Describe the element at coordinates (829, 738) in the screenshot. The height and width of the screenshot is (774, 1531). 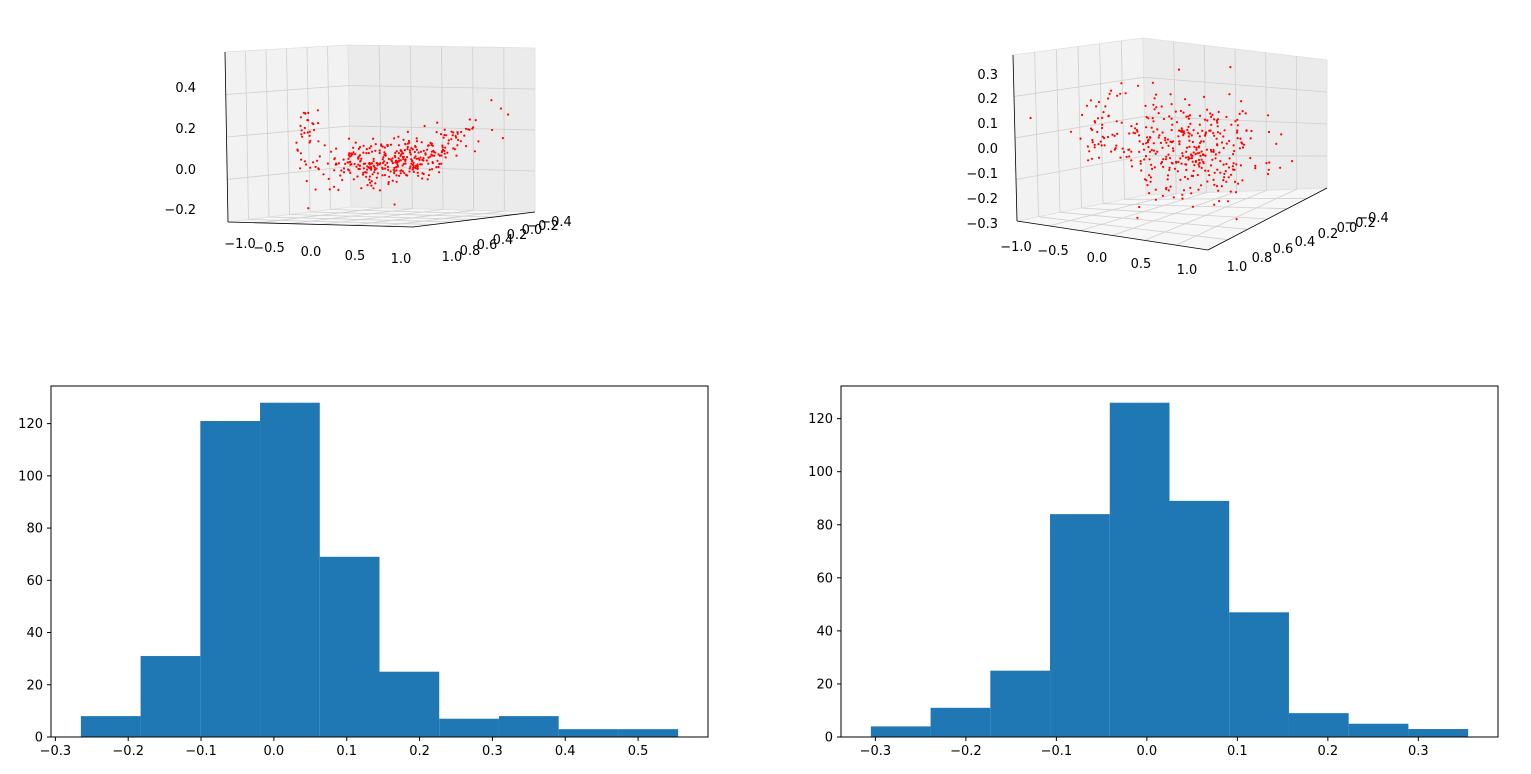
I see `y-tick-label: 0` at that location.